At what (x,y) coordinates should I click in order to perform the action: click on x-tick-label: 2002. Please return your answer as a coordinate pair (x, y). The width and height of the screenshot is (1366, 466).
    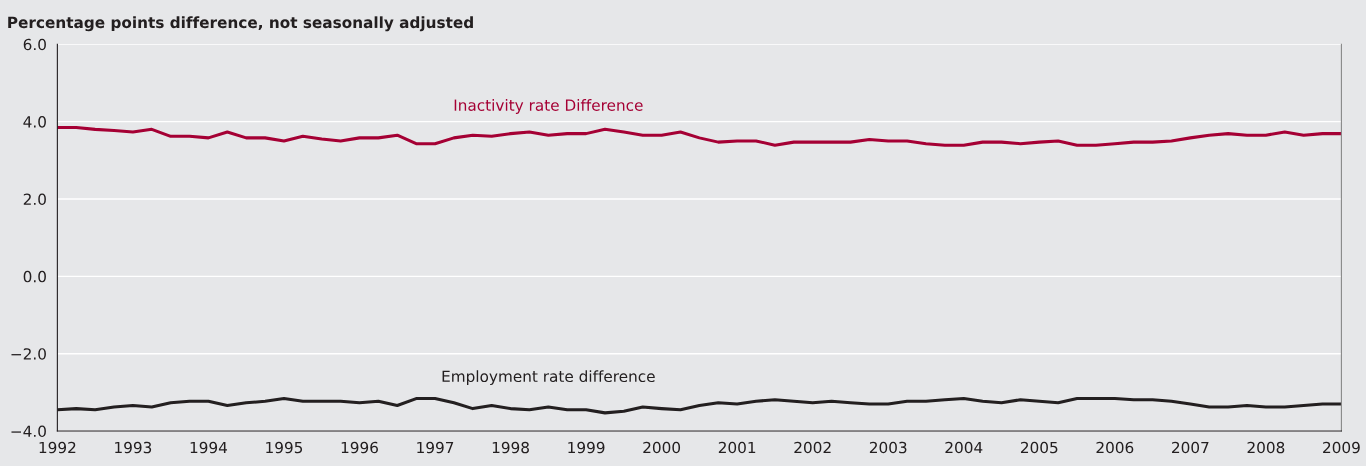
    Looking at the image, I should click on (812, 447).